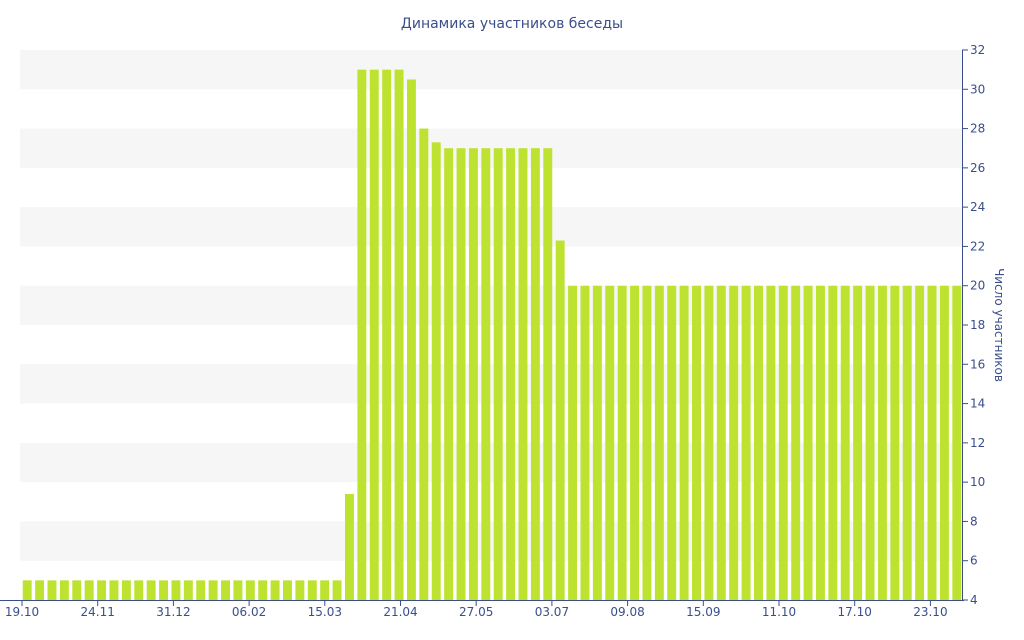  What do you see at coordinates (974, 521) in the screenshot?
I see `y-tick-label: 8` at bounding box center [974, 521].